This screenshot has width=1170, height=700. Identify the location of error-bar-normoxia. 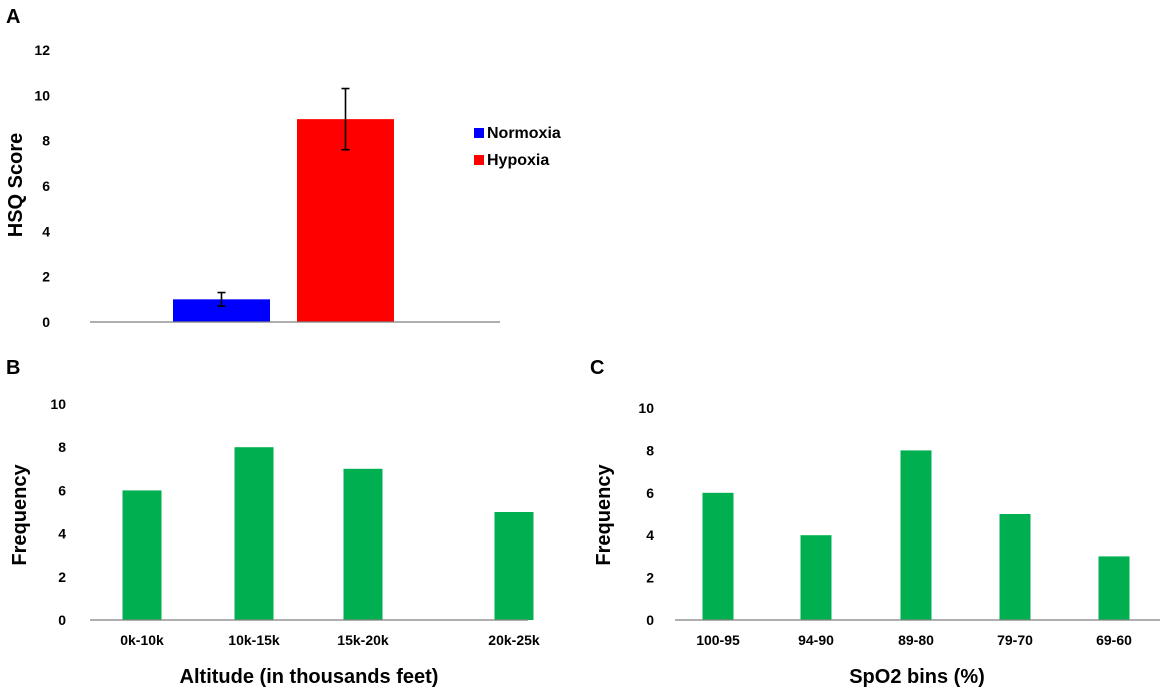
(221, 299).